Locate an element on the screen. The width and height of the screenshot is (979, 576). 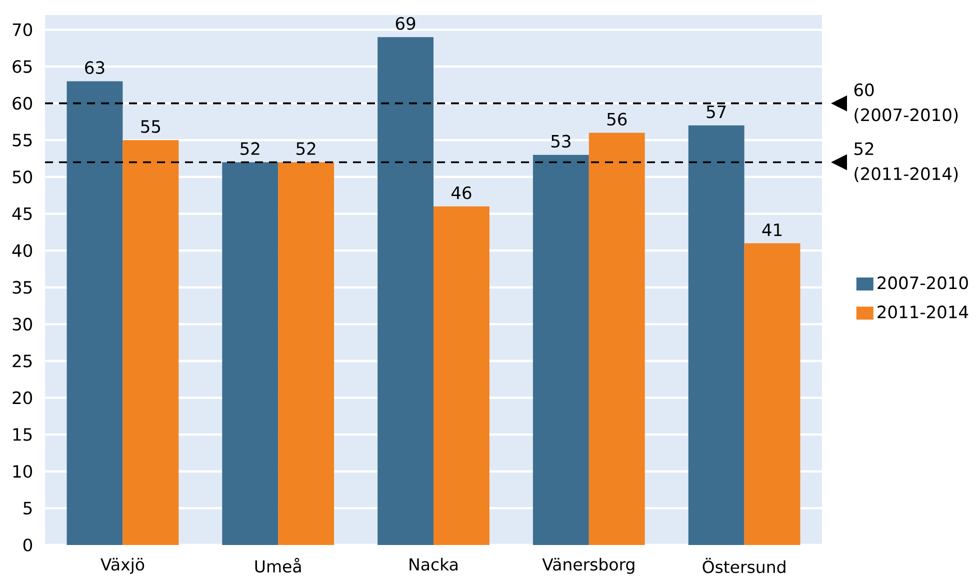
y-tick-label: 25 is located at coordinates (22, 361).